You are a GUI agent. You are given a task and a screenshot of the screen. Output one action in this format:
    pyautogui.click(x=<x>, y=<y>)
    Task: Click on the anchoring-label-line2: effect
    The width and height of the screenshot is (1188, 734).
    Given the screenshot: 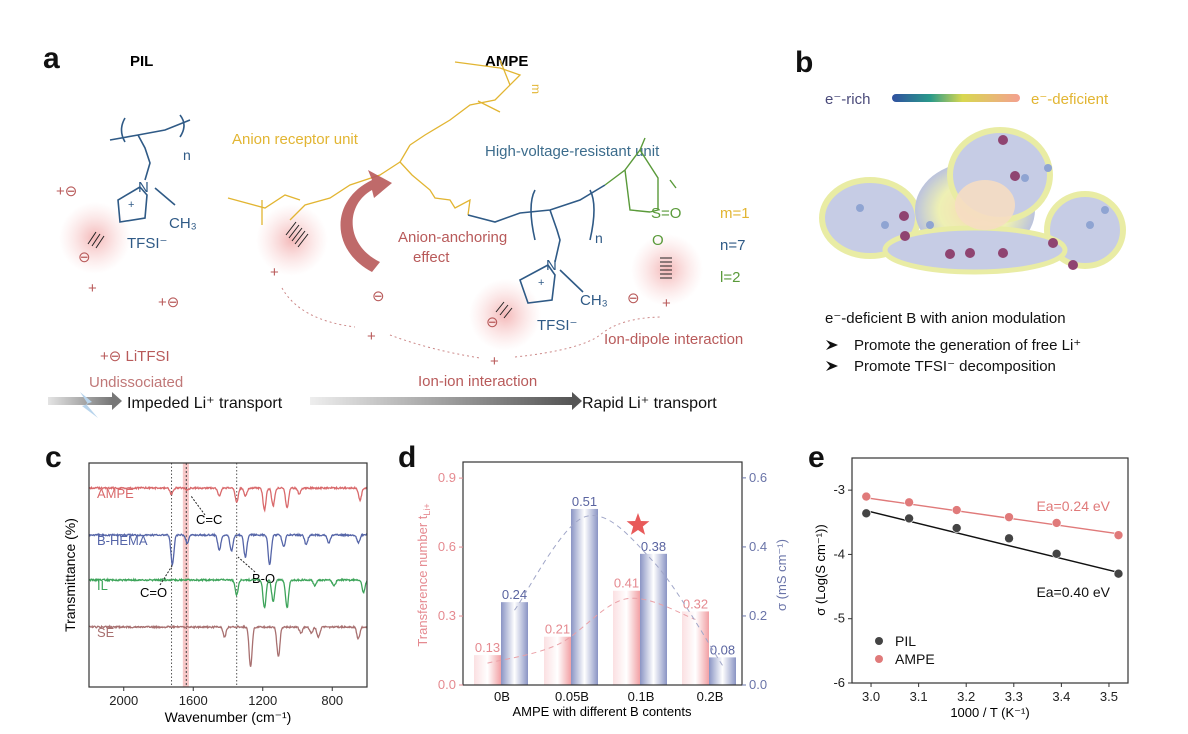 What is the action you would take?
    pyautogui.click(x=431, y=257)
    